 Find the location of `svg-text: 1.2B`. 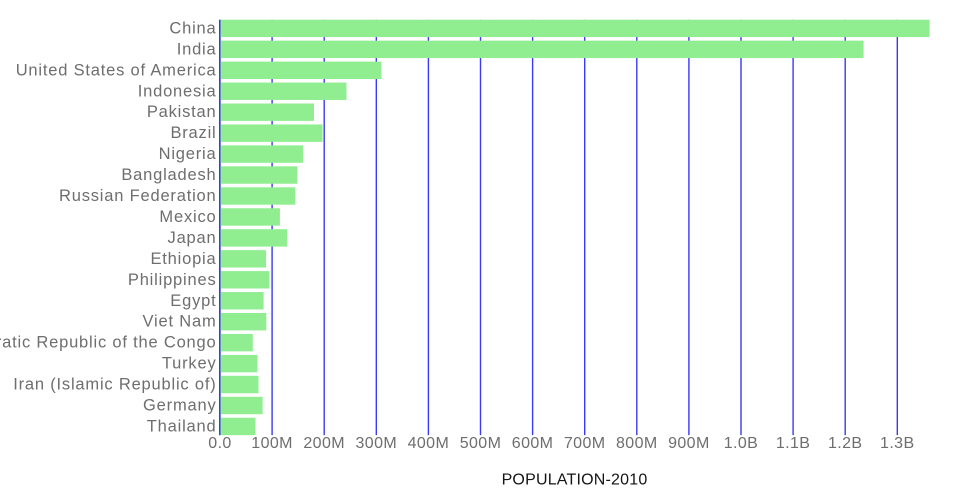

svg-text: 1.2B is located at coordinates (845, 443).